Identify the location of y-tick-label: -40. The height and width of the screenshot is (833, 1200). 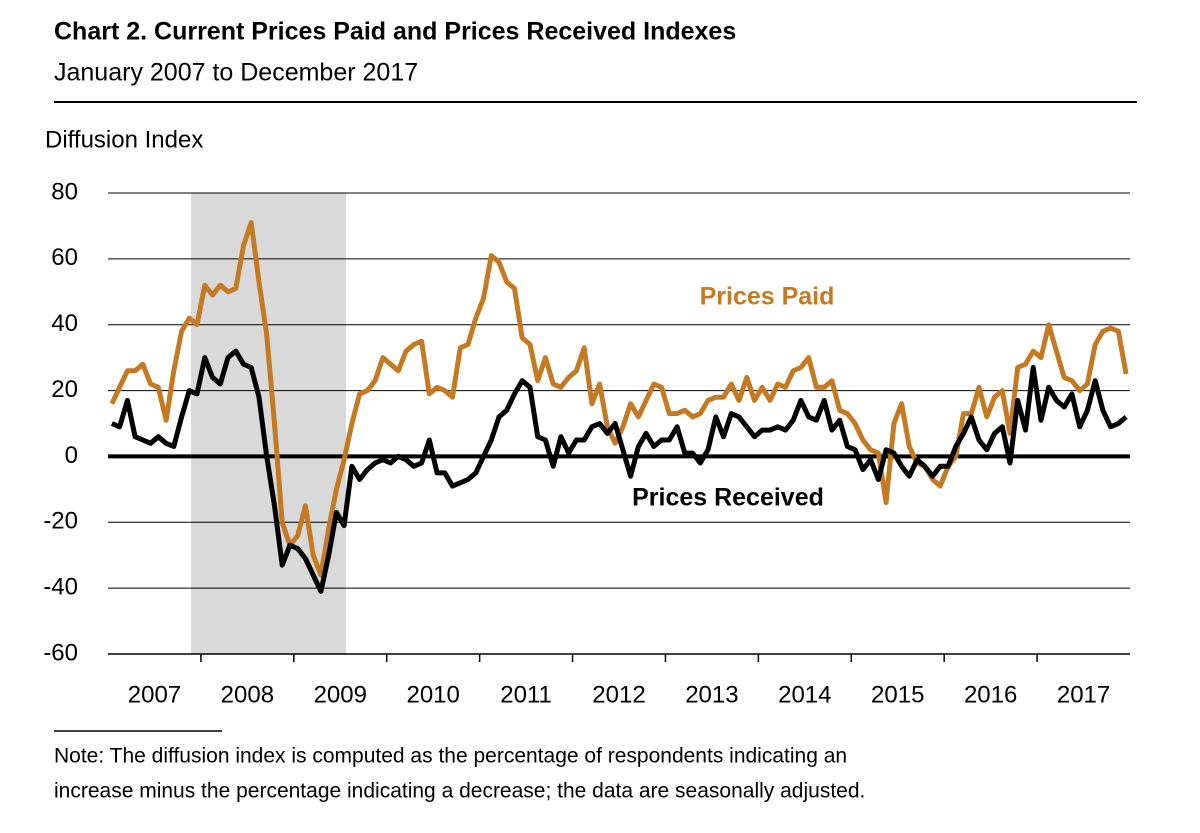
(60, 586).